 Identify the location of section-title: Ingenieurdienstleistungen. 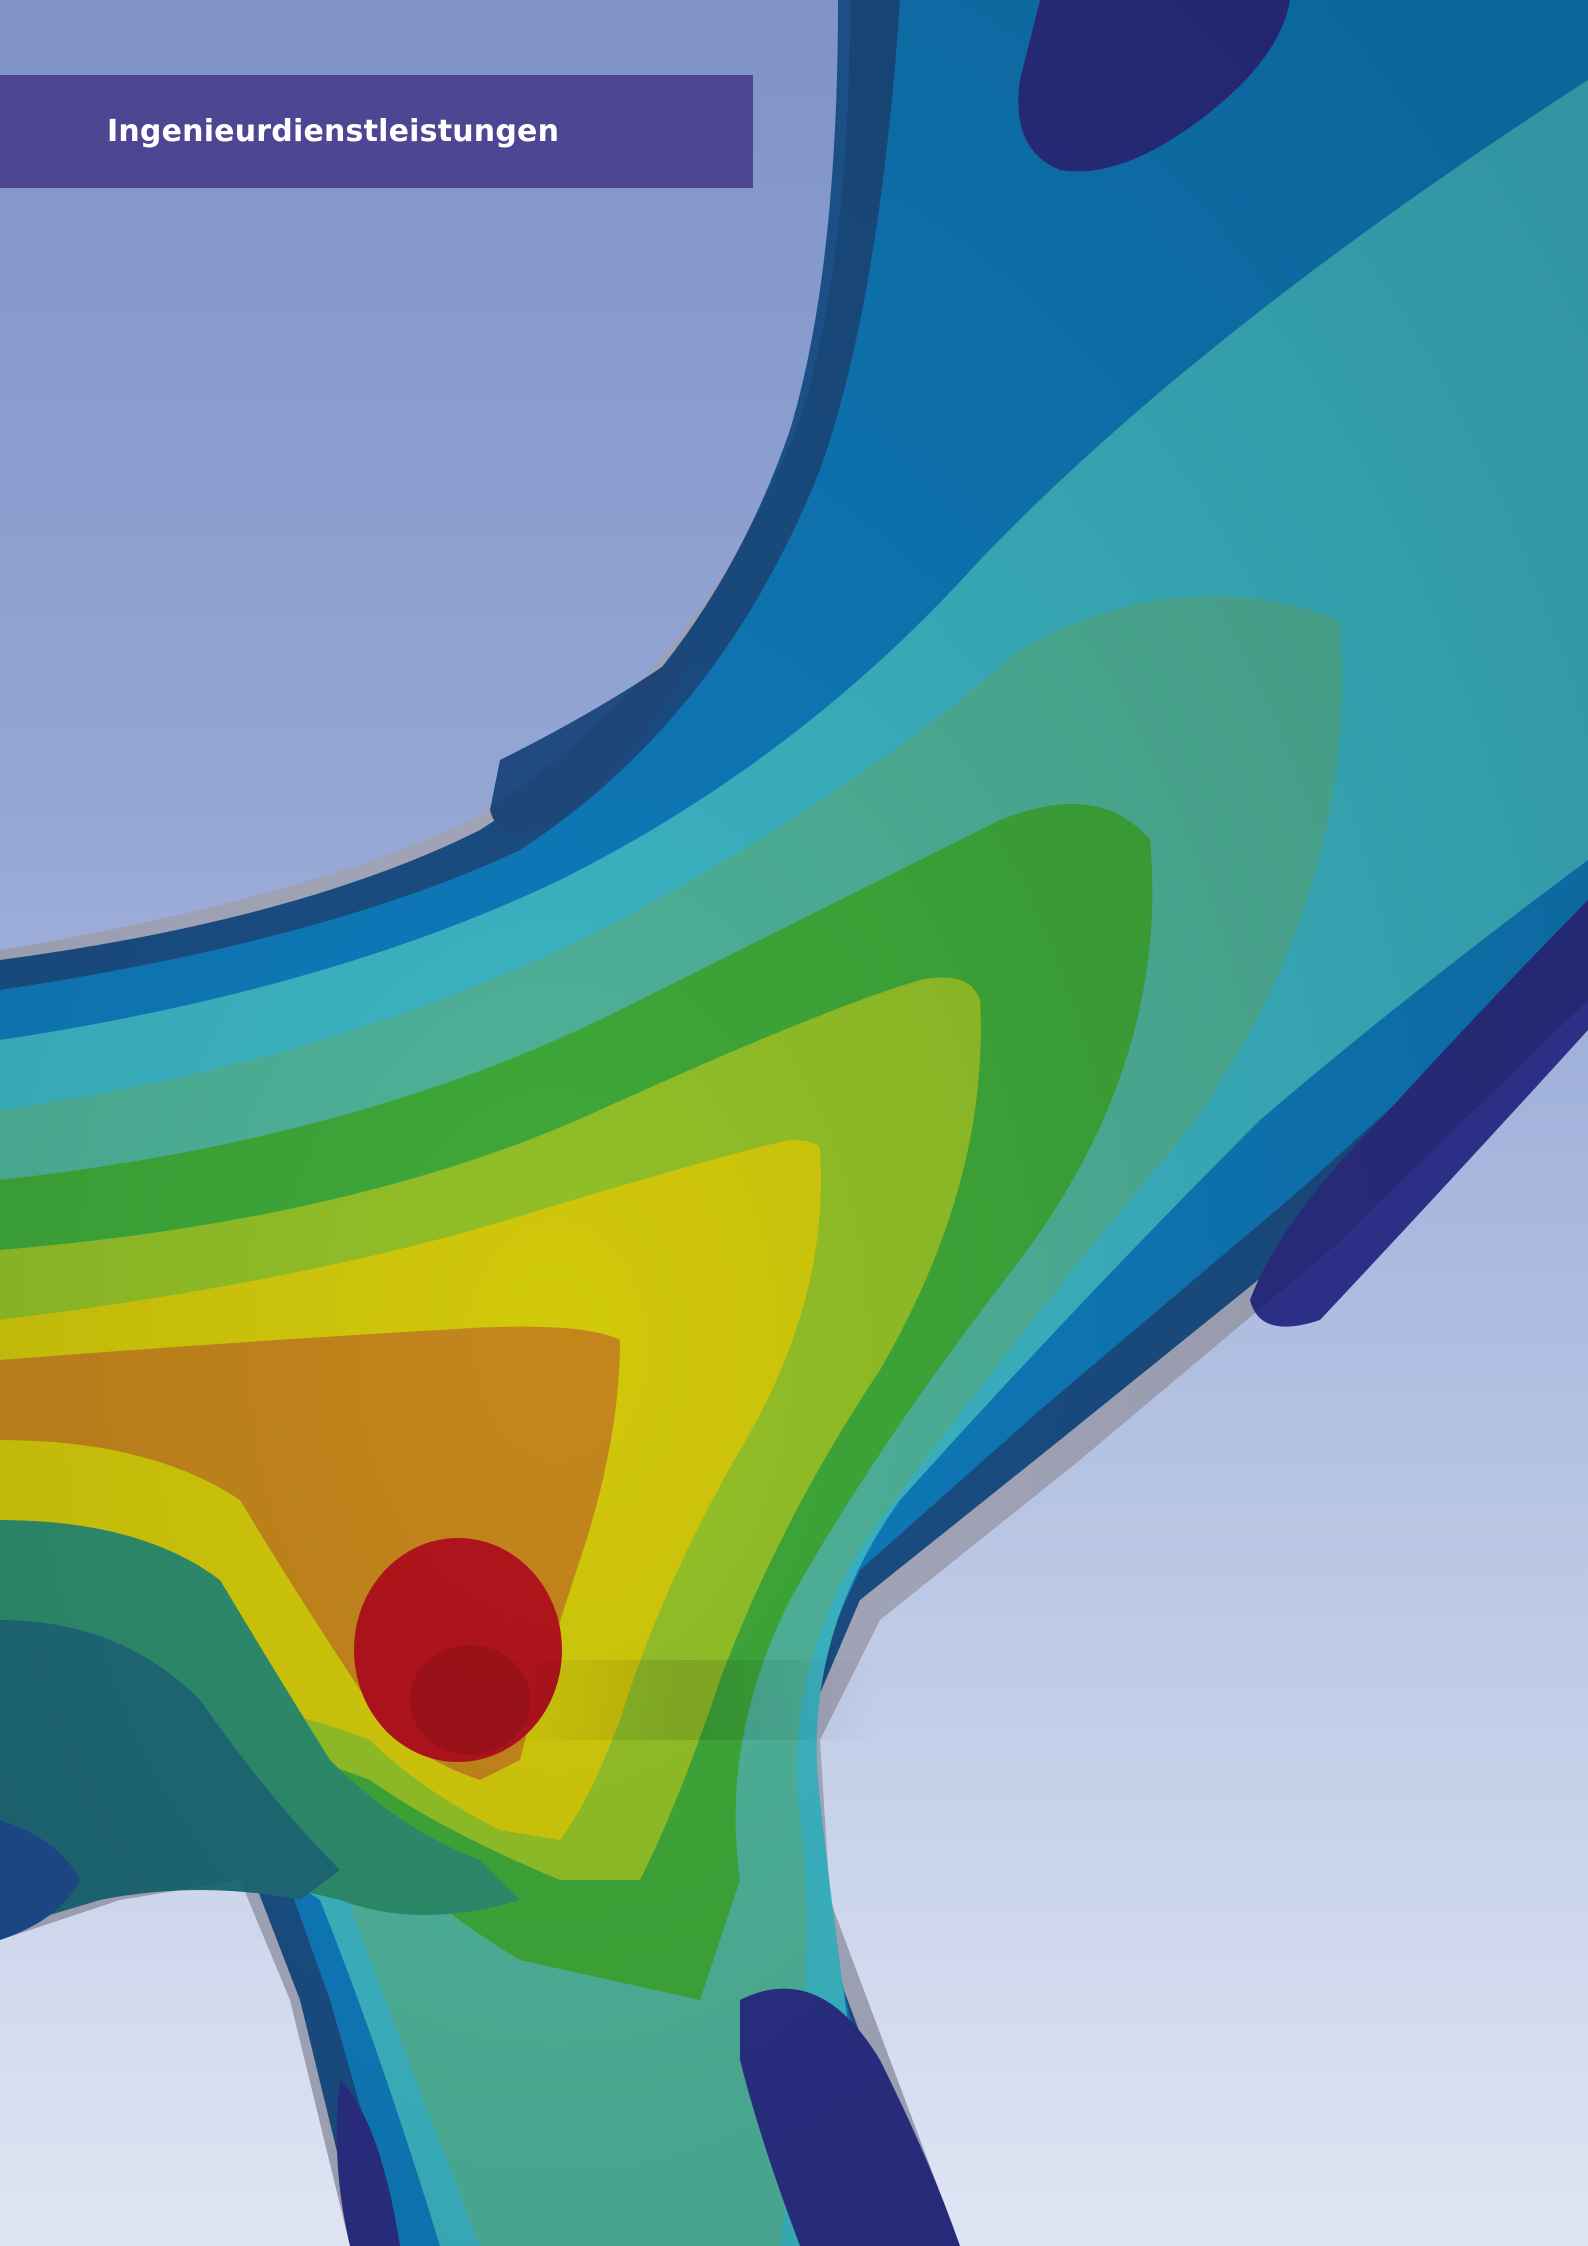
(333, 131).